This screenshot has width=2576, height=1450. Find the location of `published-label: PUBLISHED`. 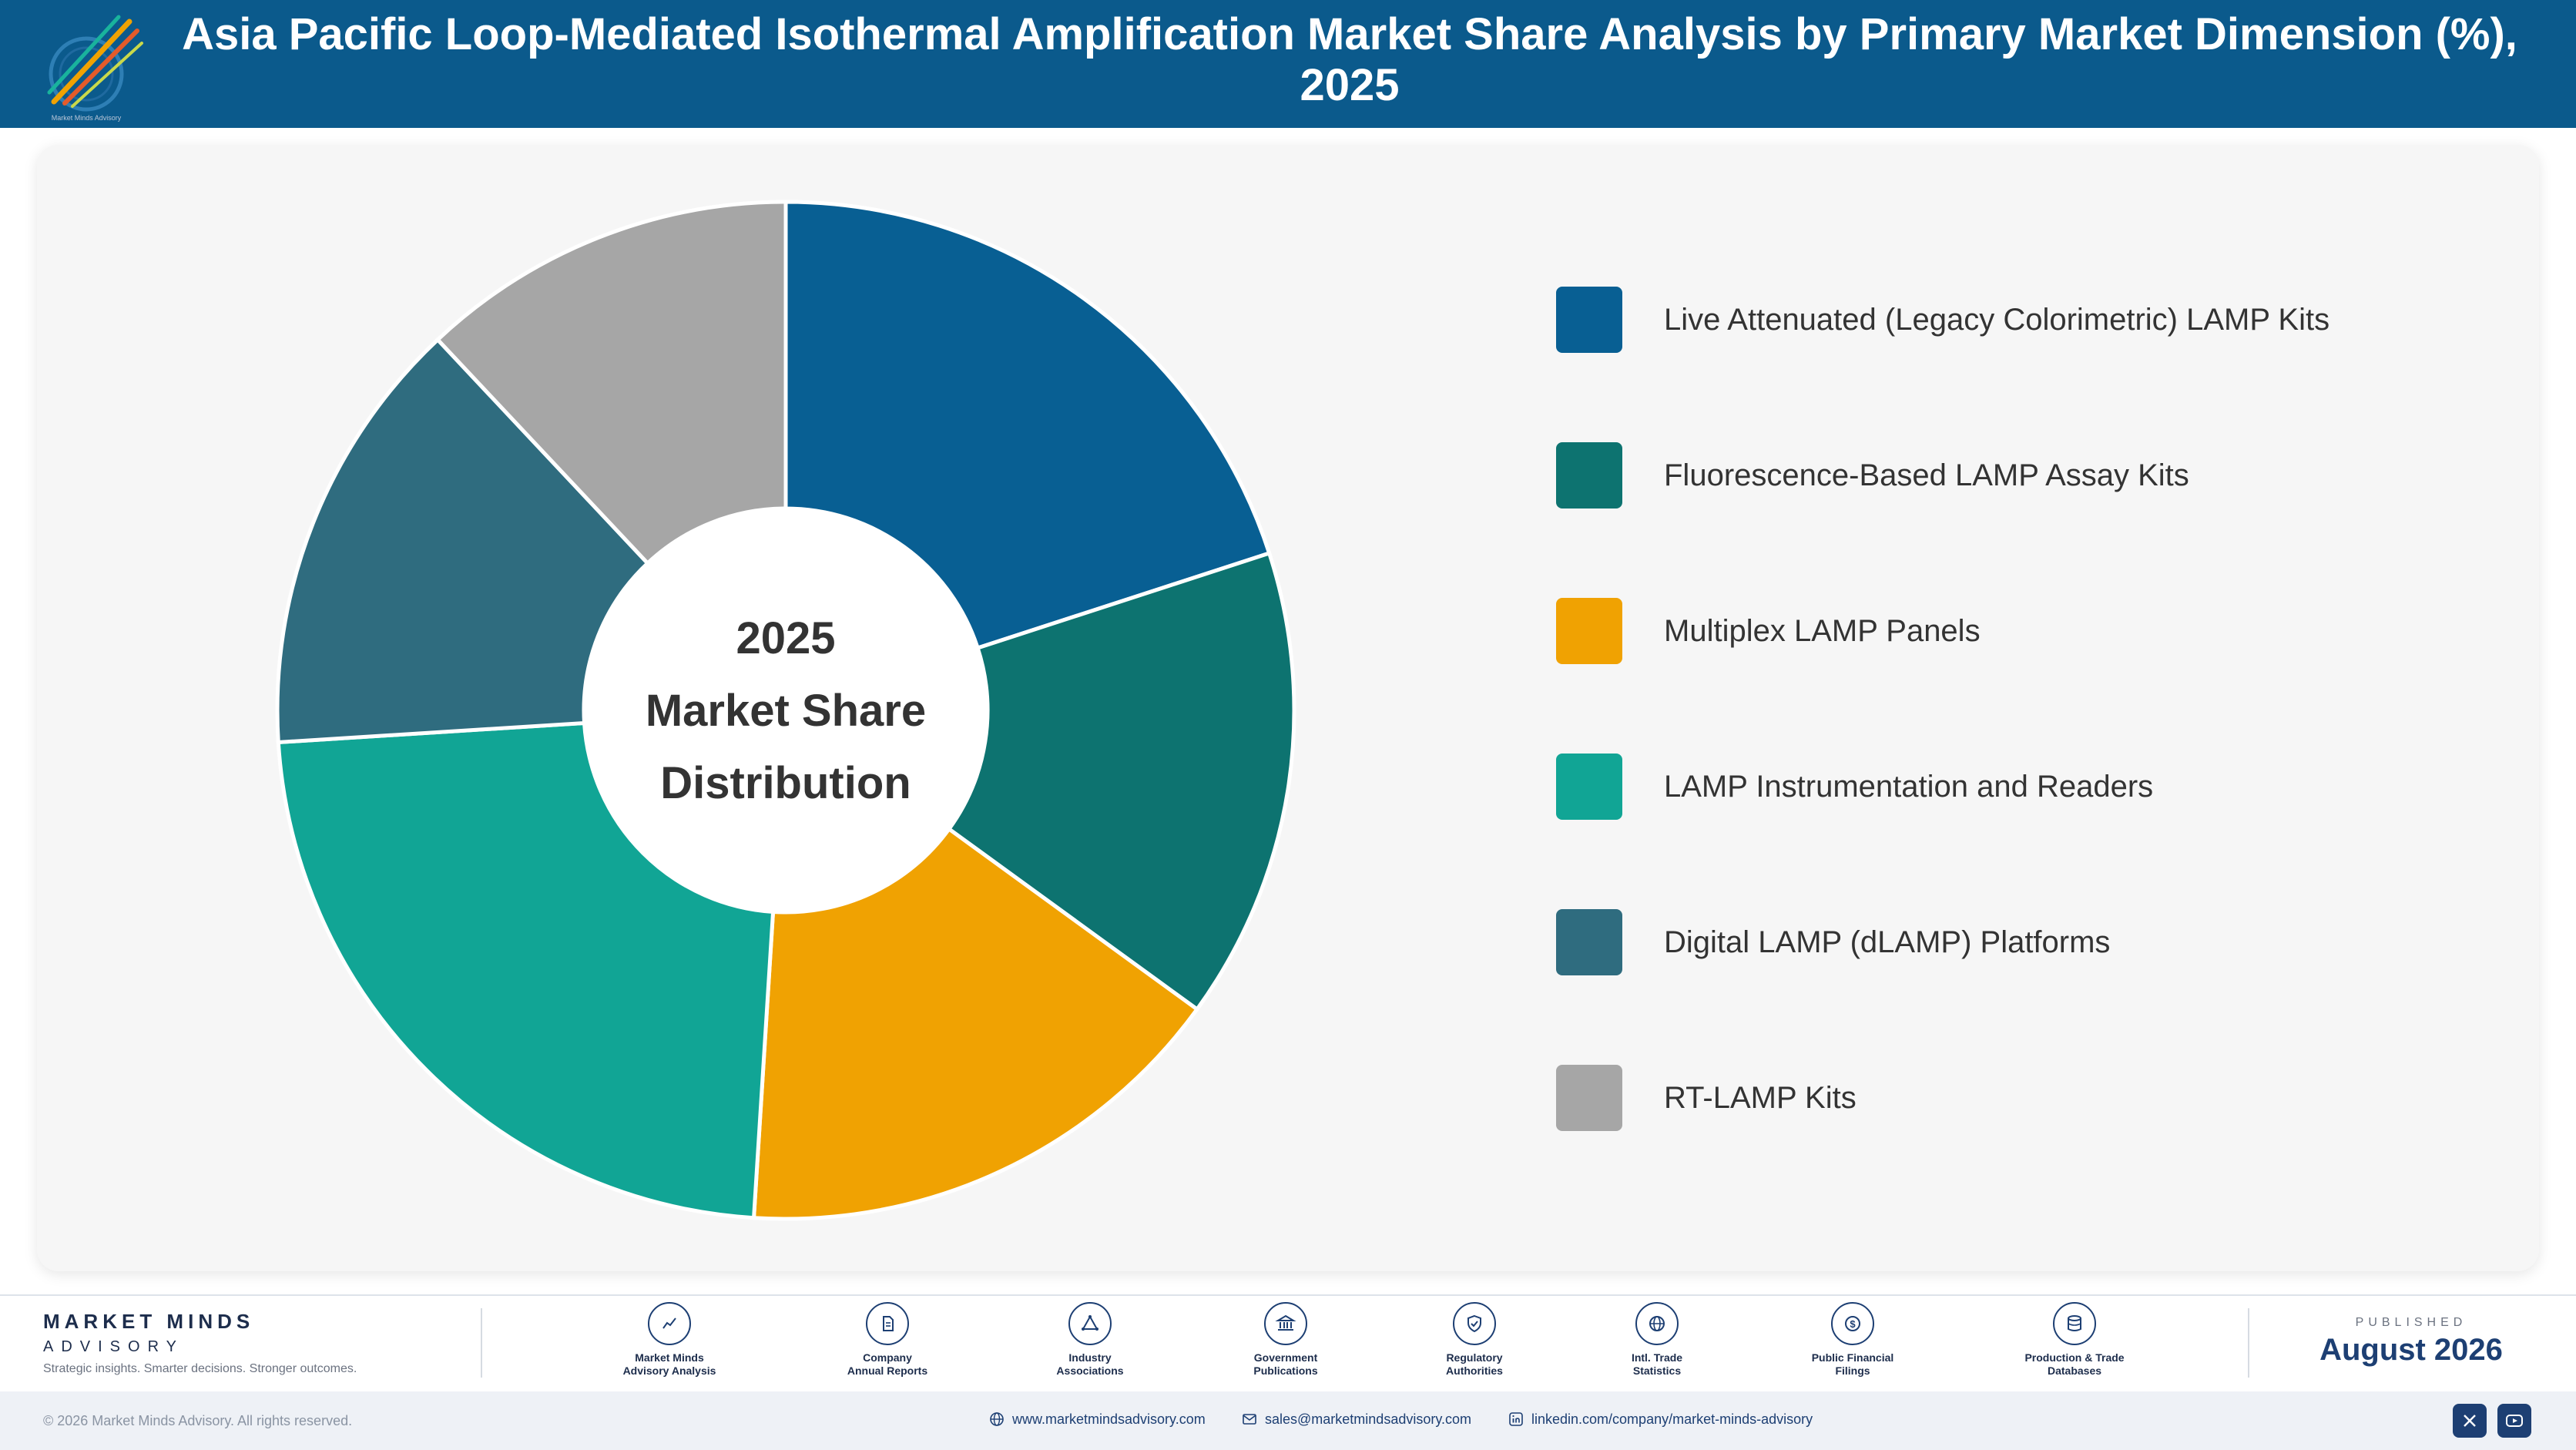

published-label: PUBLISHED is located at coordinates (2411, 1322).